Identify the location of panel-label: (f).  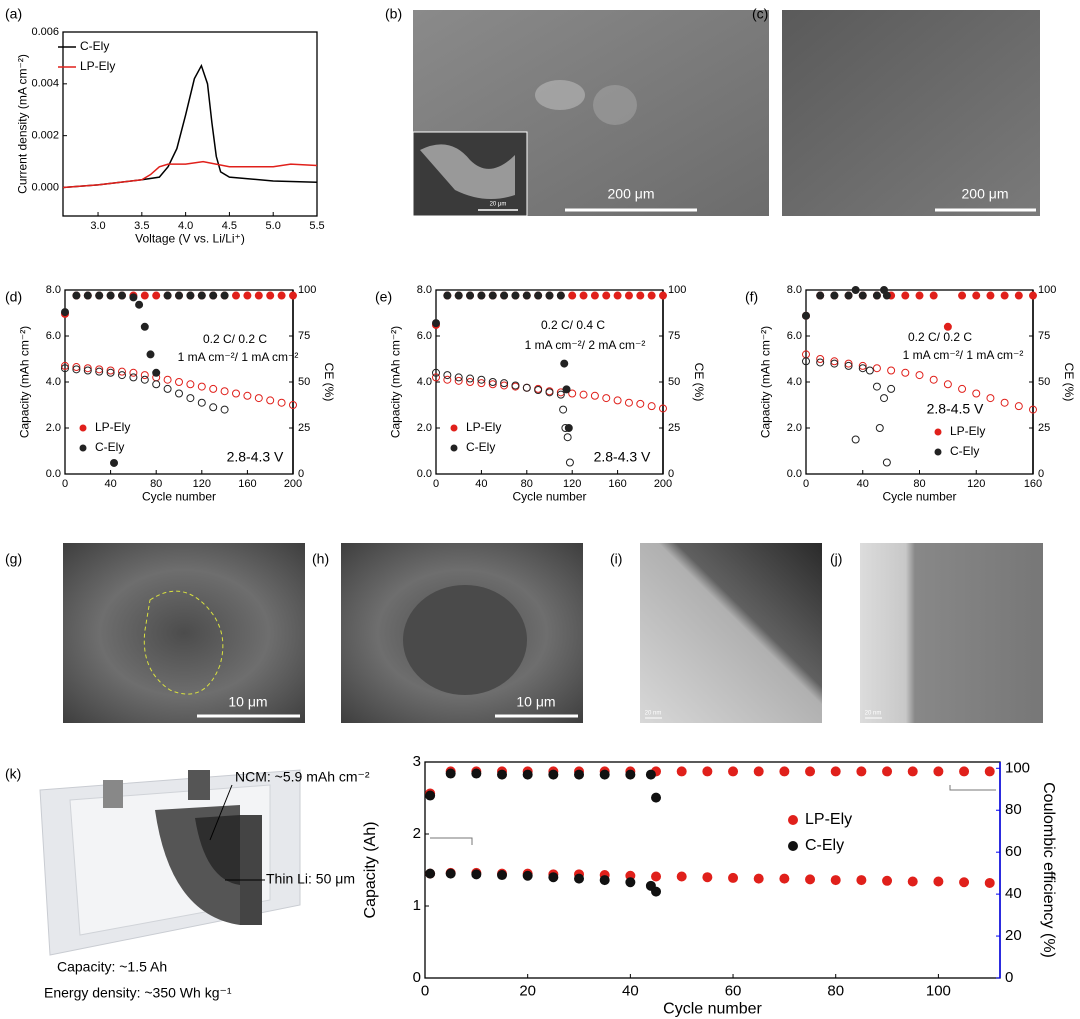
(751, 297).